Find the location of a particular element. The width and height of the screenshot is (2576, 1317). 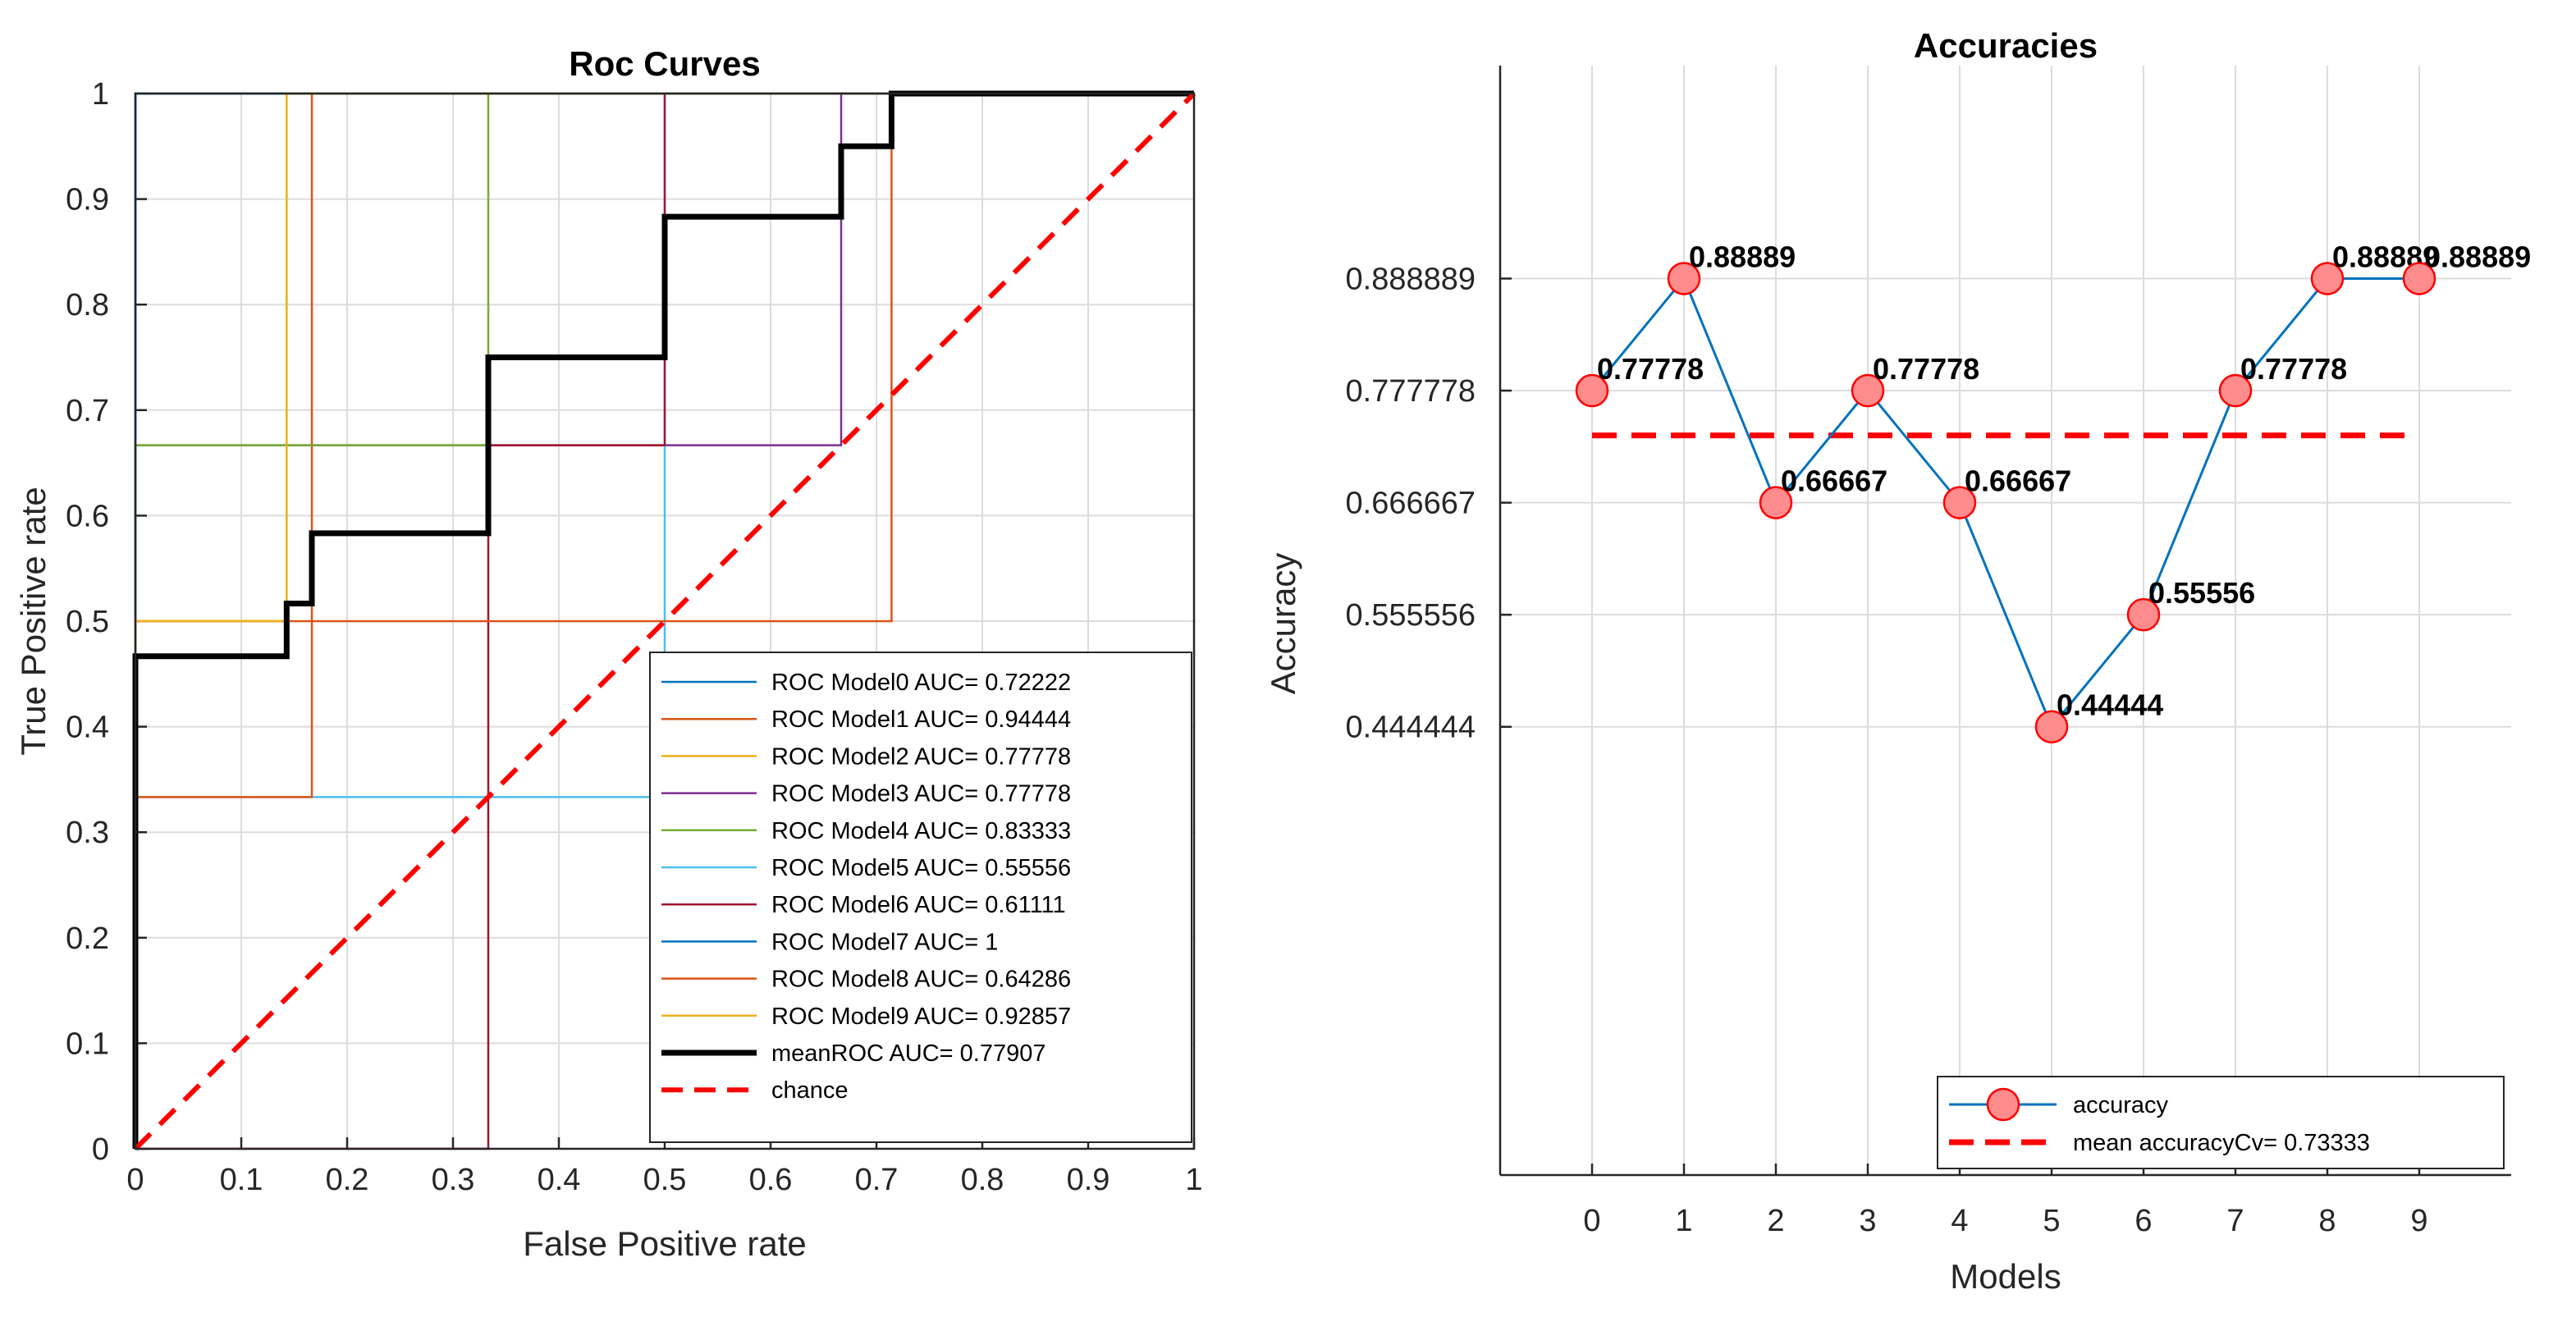

roc-x-tick-label: 0.1 is located at coordinates (241, 1180).